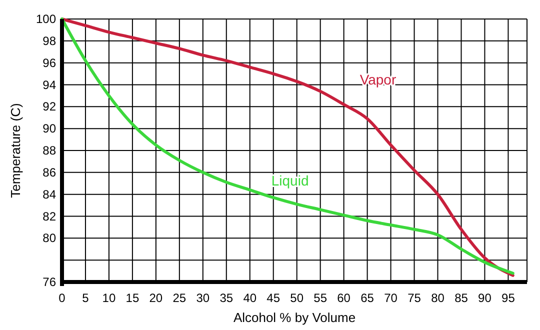  Describe the element at coordinates (438, 298) in the screenshot. I see `x-tick-label: 80` at that location.